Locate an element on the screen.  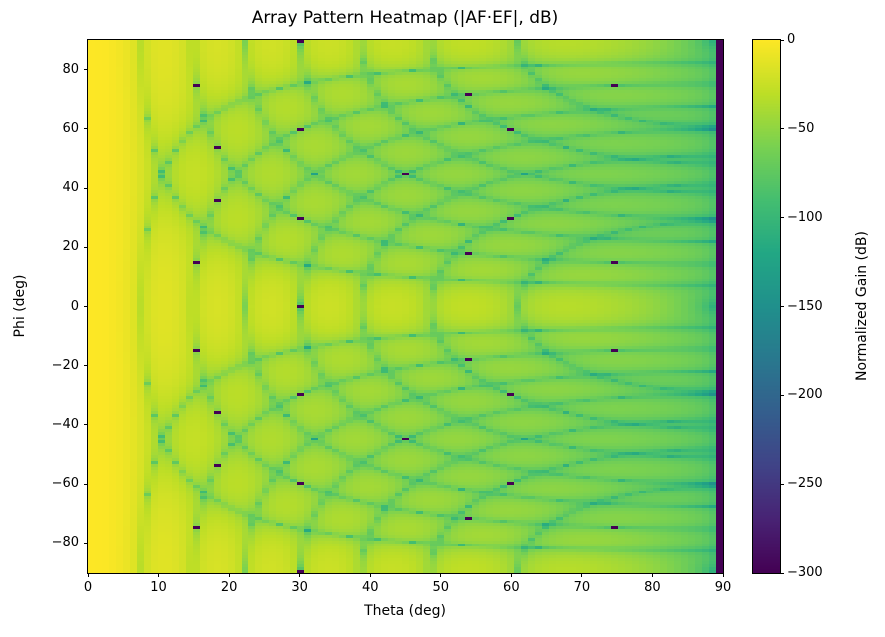
colorbar-tick-label: −150 is located at coordinates (805, 306).